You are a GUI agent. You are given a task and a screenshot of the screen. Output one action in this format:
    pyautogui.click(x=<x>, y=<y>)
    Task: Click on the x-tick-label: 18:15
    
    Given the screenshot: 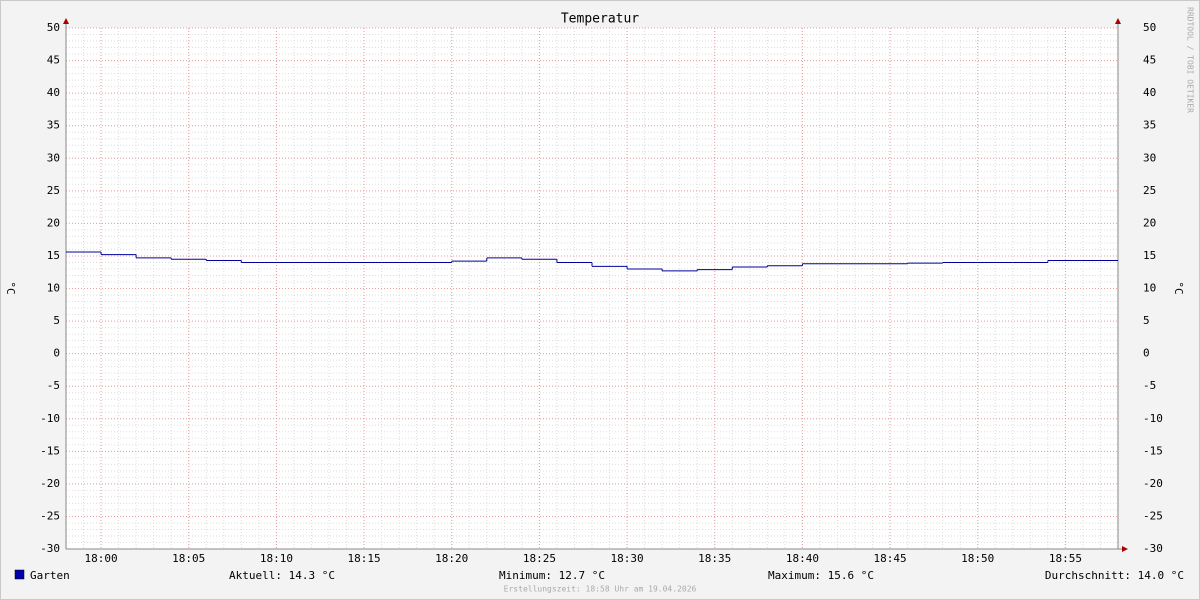 What is the action you would take?
    pyautogui.click(x=364, y=558)
    